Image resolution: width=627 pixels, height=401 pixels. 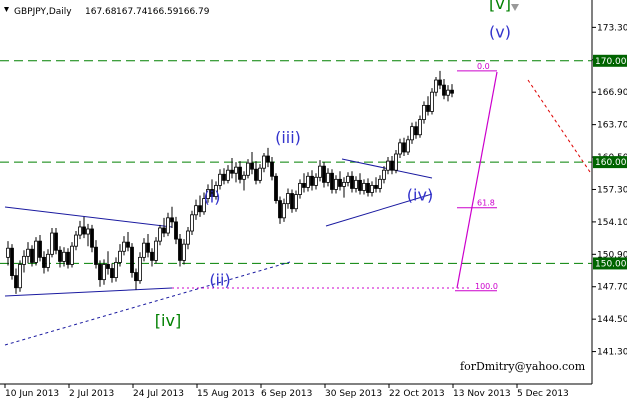 I want to click on x-tick-label-6: 22 Oct 2013, so click(x=417, y=394).